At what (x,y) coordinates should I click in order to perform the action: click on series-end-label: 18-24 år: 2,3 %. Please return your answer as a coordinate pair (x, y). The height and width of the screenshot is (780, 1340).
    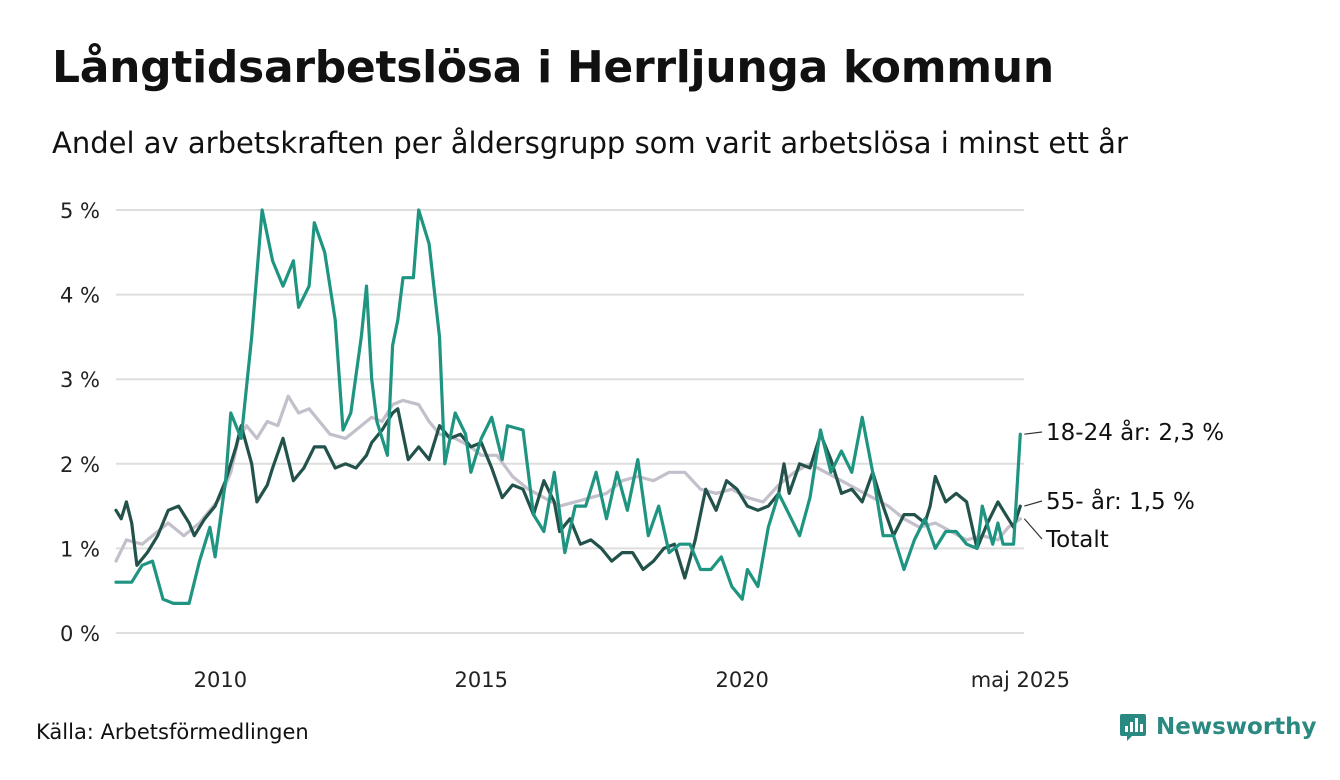
    Looking at the image, I should click on (1135, 432).